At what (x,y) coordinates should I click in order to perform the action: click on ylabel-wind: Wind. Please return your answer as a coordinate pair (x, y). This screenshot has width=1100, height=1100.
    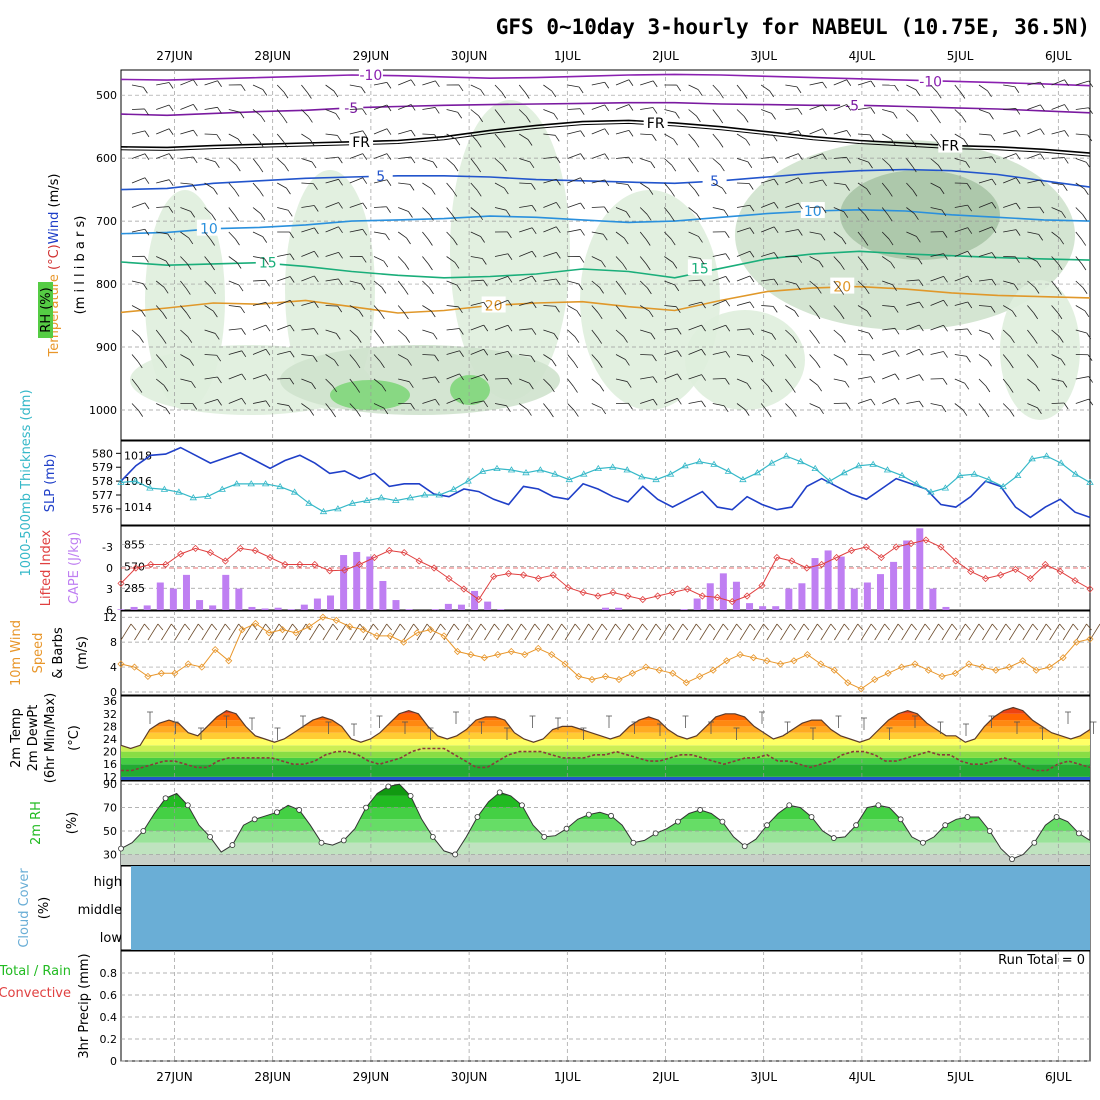
    Looking at the image, I should click on (54, 228).